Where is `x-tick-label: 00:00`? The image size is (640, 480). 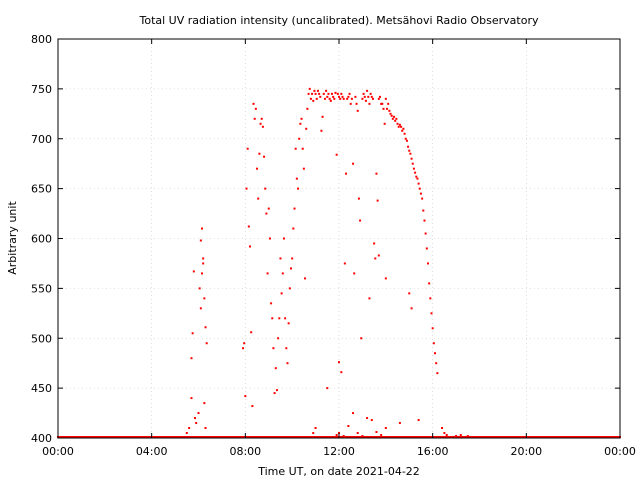 x-tick-label: 00:00 is located at coordinates (58, 451).